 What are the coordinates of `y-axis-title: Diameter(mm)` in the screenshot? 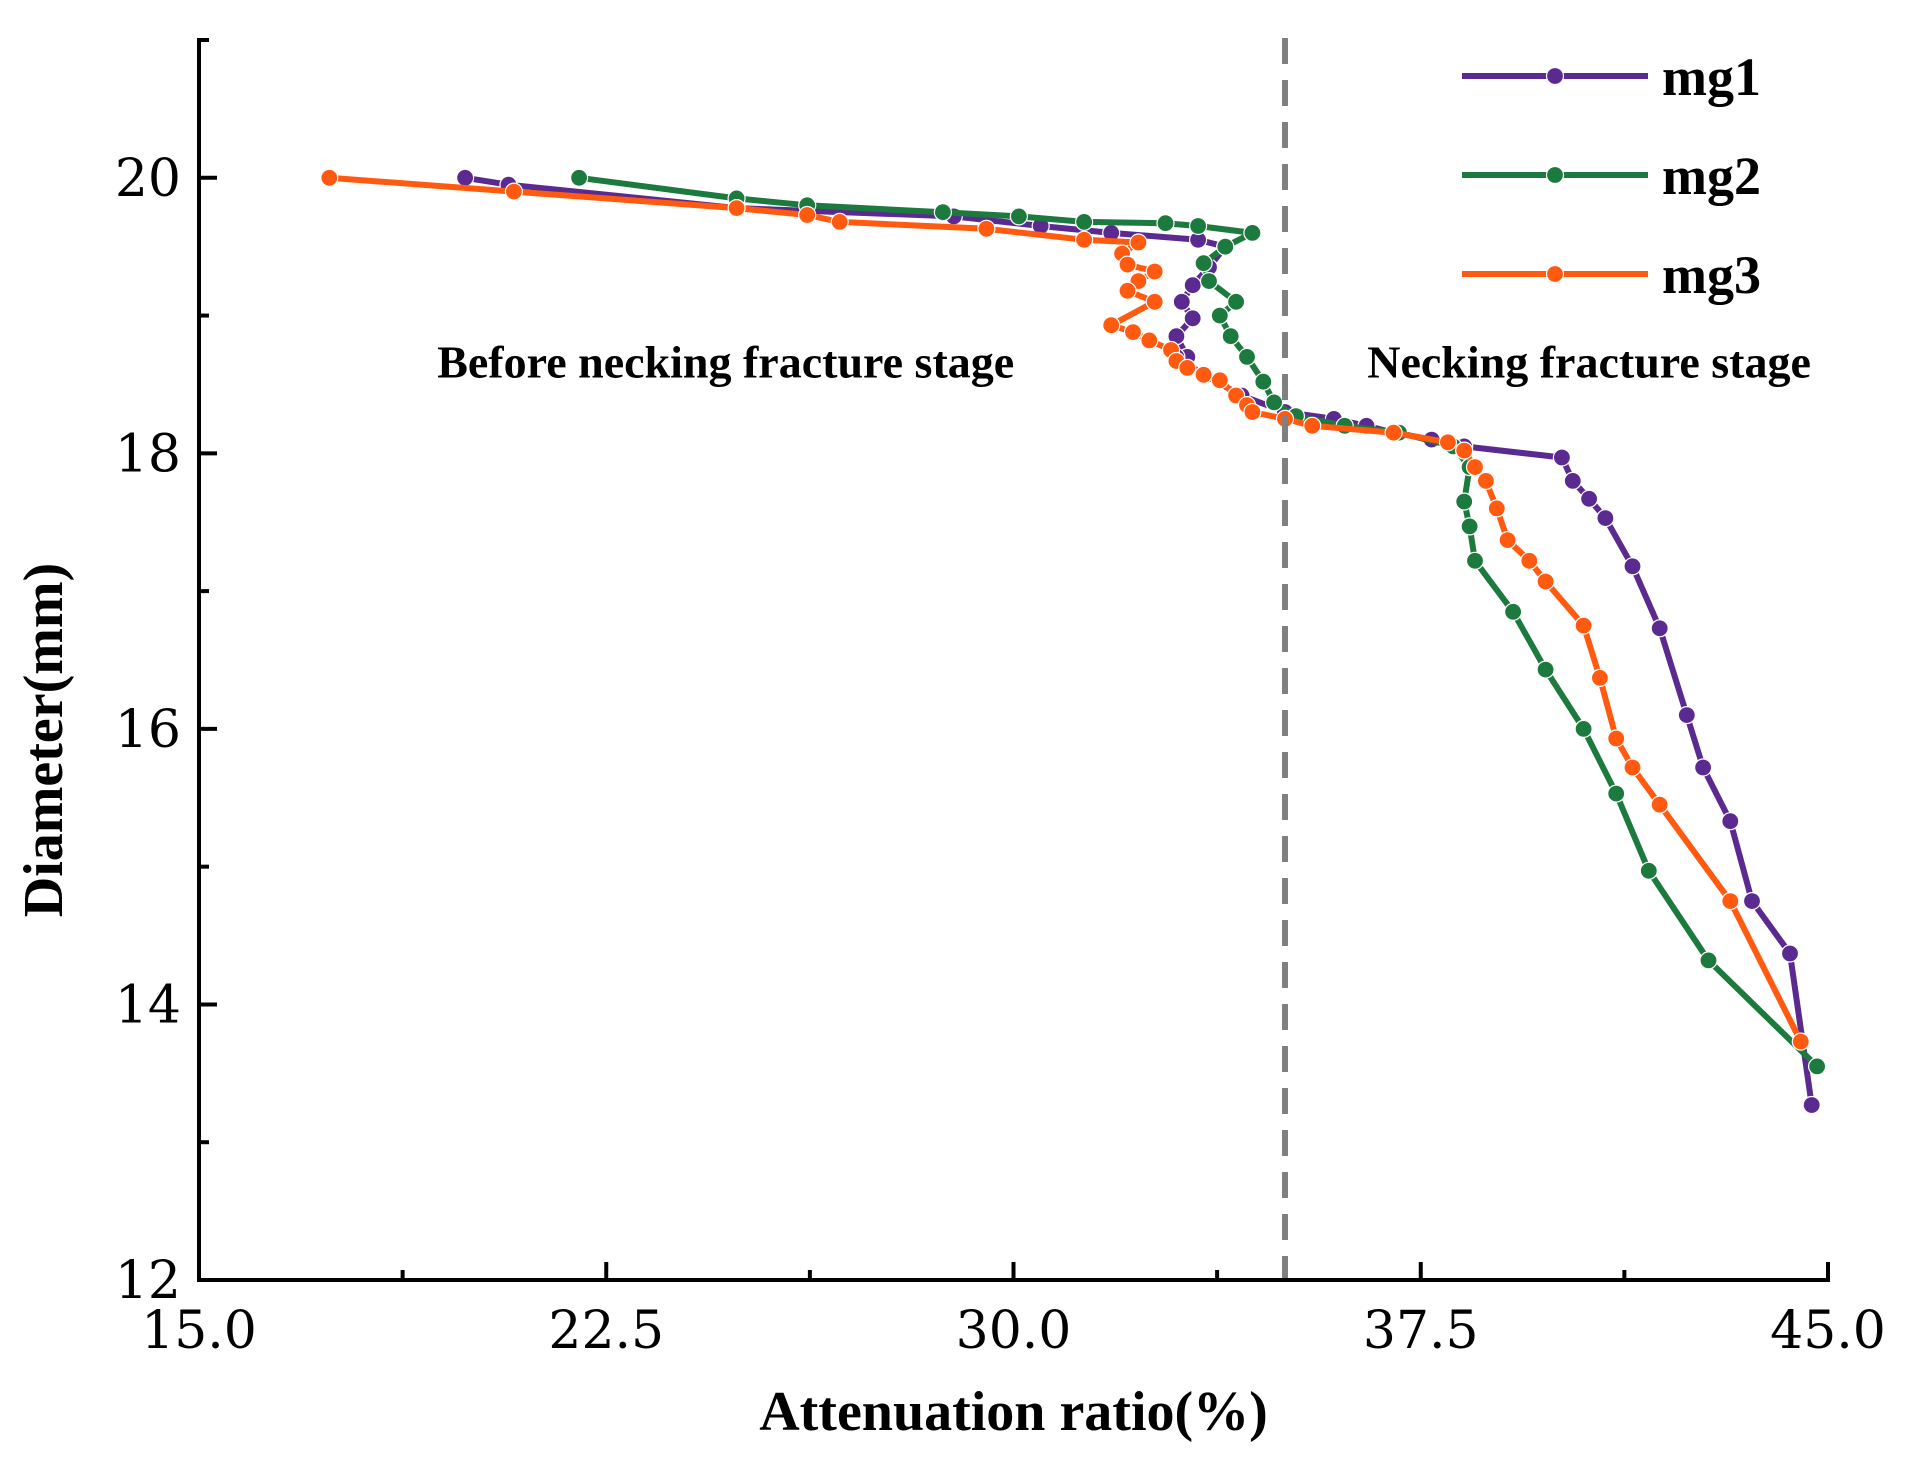 It's located at (44, 740).